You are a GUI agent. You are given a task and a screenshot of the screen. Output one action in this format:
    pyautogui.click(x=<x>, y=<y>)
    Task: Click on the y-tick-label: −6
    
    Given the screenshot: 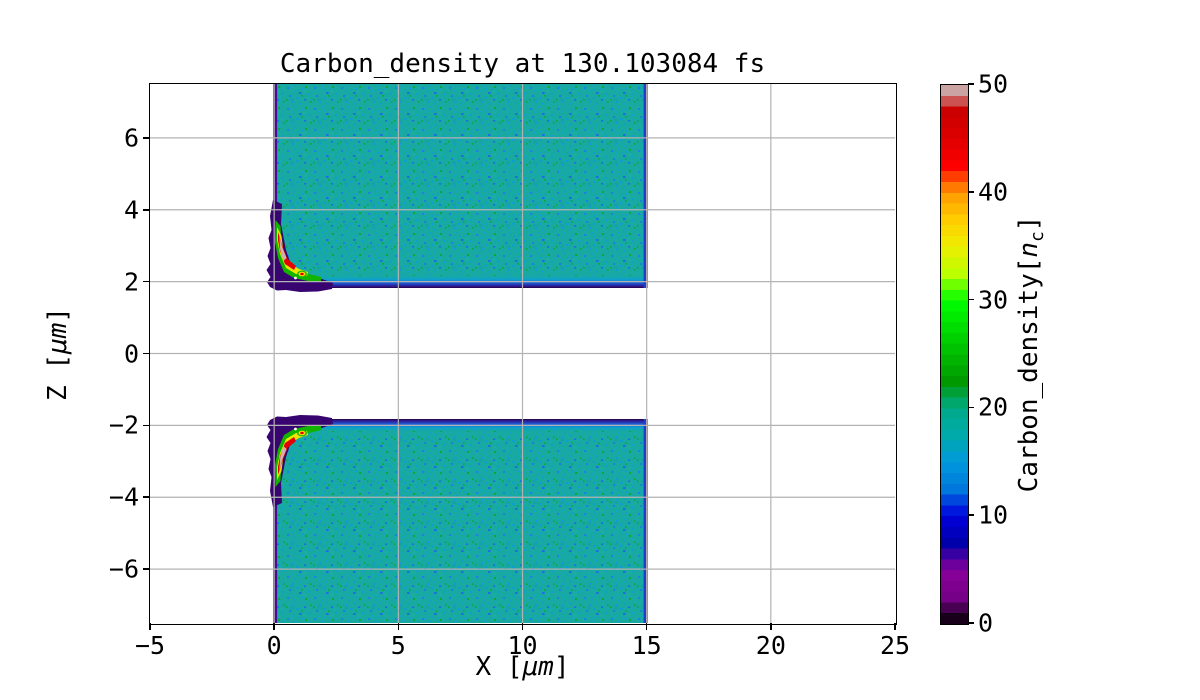 What is the action you would take?
    pyautogui.click(x=123, y=569)
    